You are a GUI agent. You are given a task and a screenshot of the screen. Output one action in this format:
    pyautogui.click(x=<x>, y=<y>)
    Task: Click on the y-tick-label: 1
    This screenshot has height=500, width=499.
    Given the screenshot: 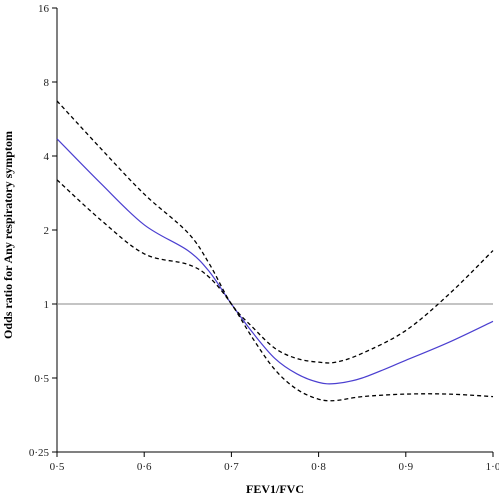 What is the action you would take?
    pyautogui.click(x=47, y=305)
    